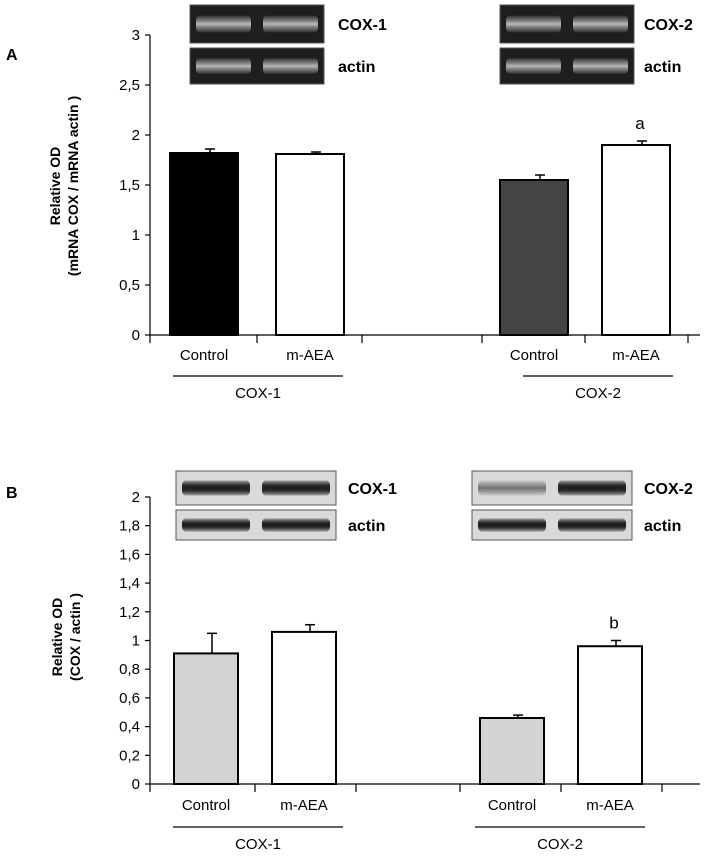 The height and width of the screenshot is (862, 714). I want to click on panel-a-letter: A, so click(12, 55).